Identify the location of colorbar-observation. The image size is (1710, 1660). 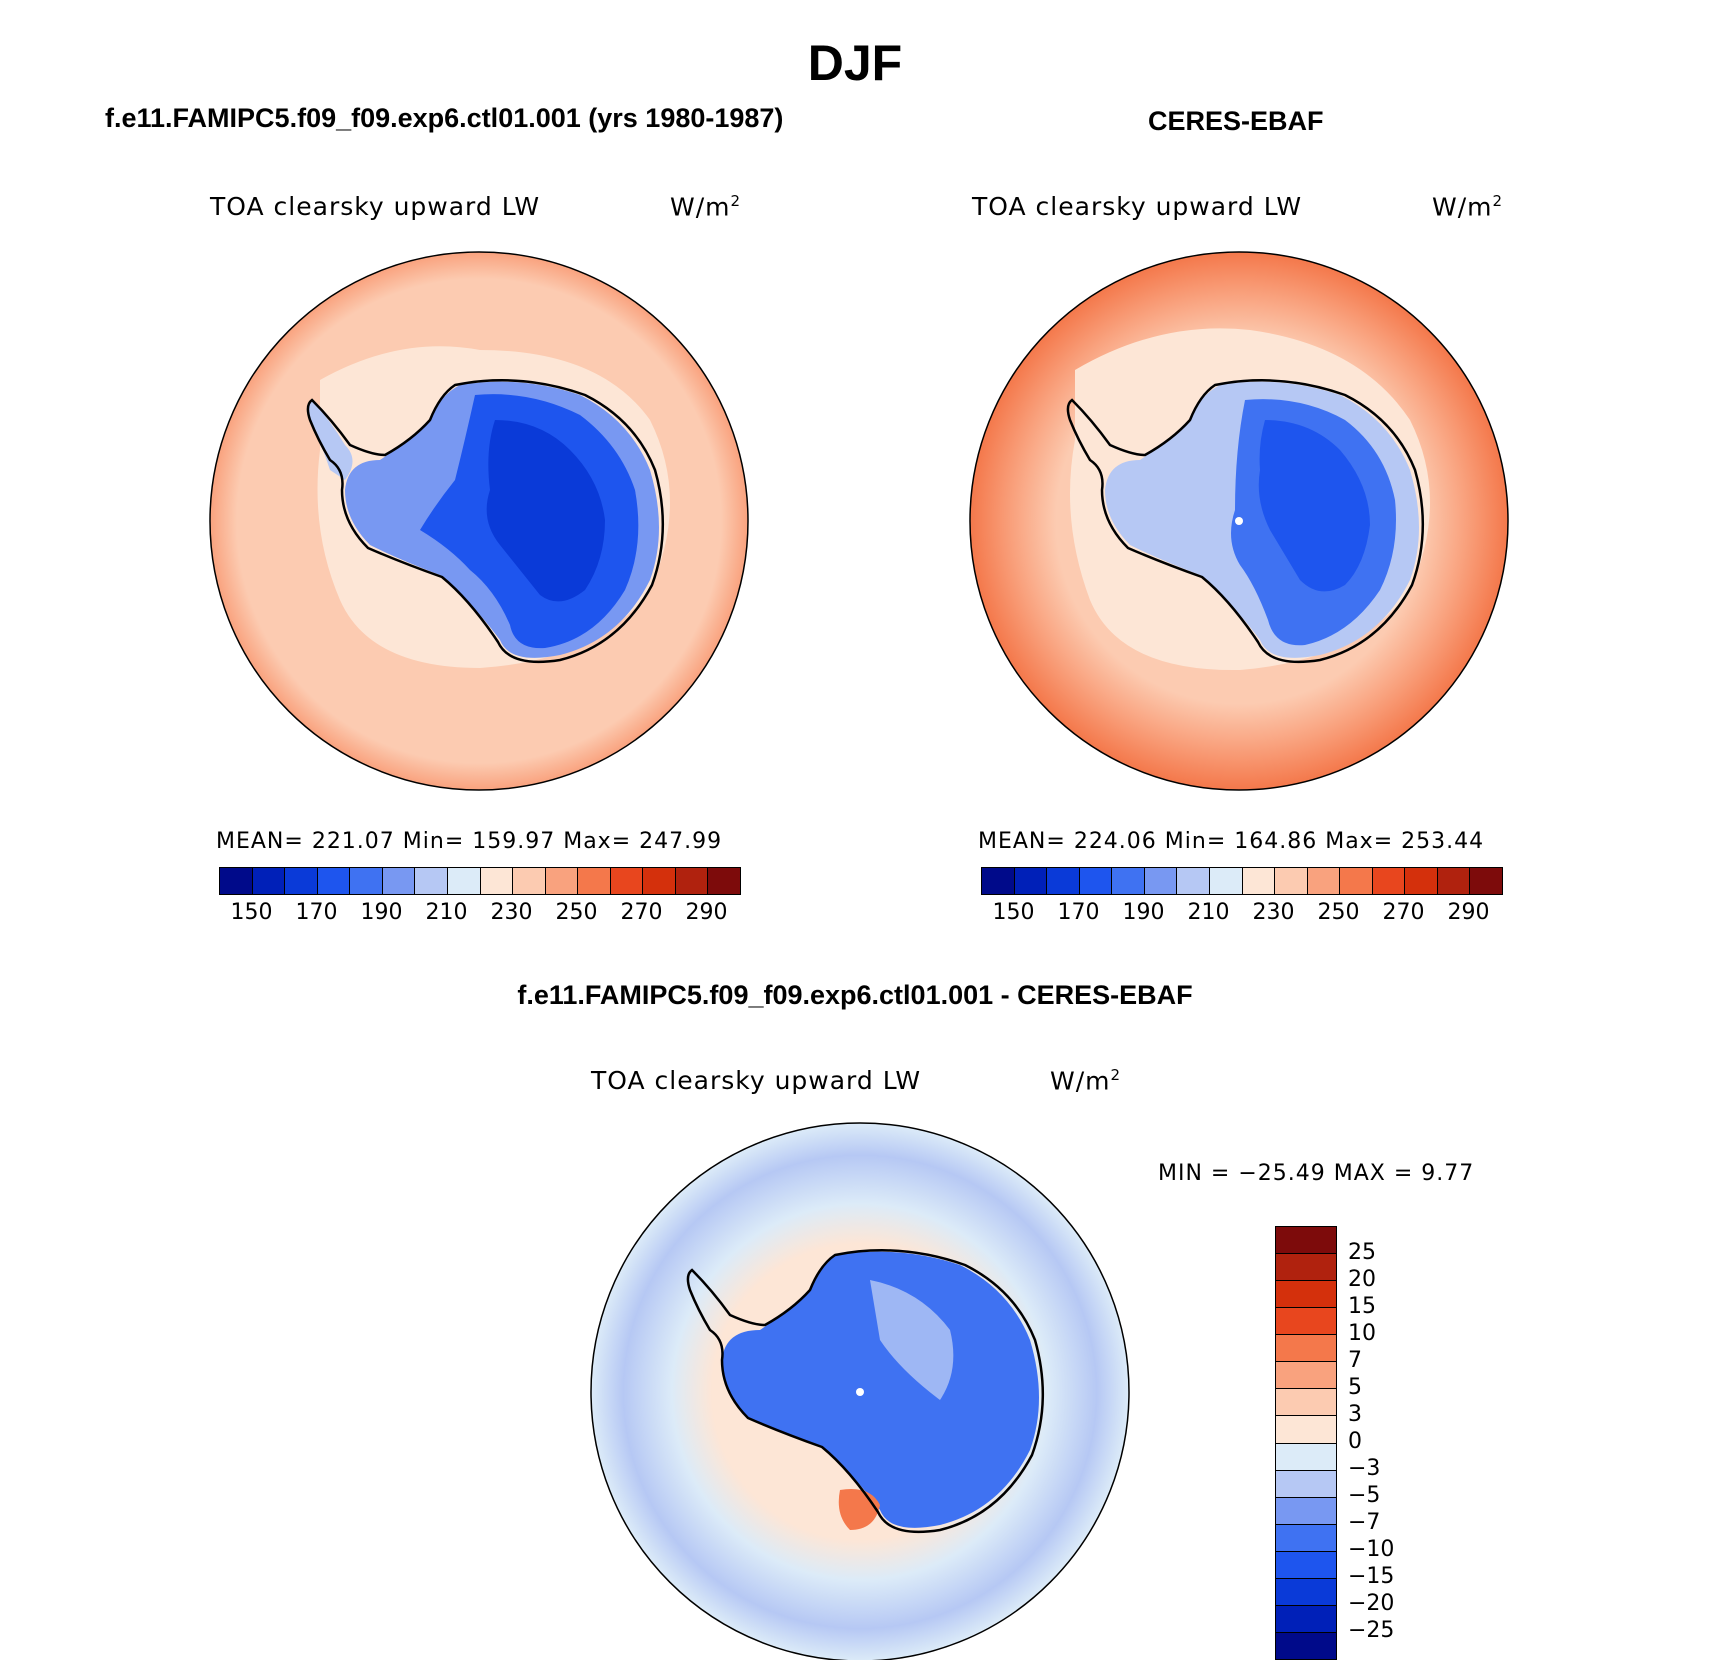
(1242, 881).